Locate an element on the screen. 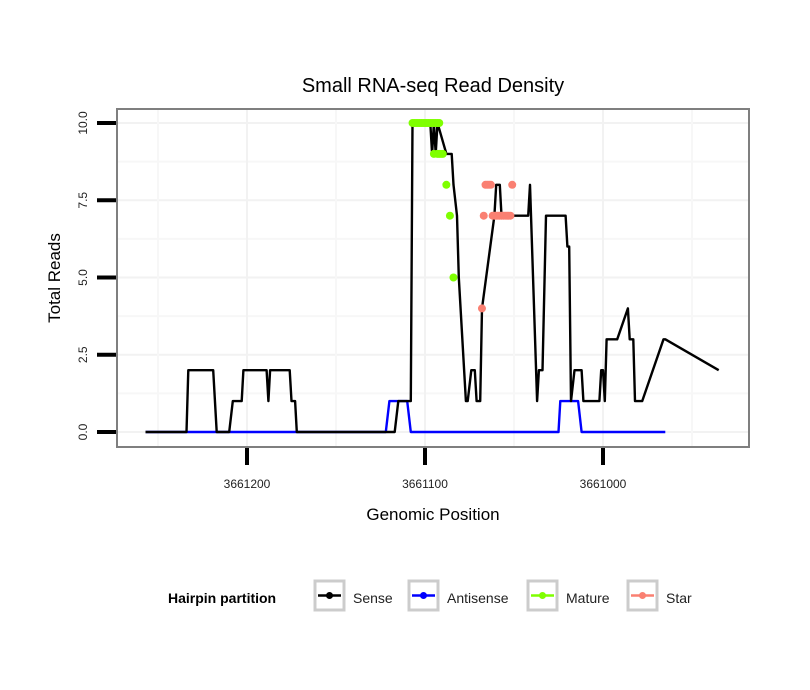 The height and width of the screenshot is (690, 810). y-tick-label: 7.5 is located at coordinates (83, 200).